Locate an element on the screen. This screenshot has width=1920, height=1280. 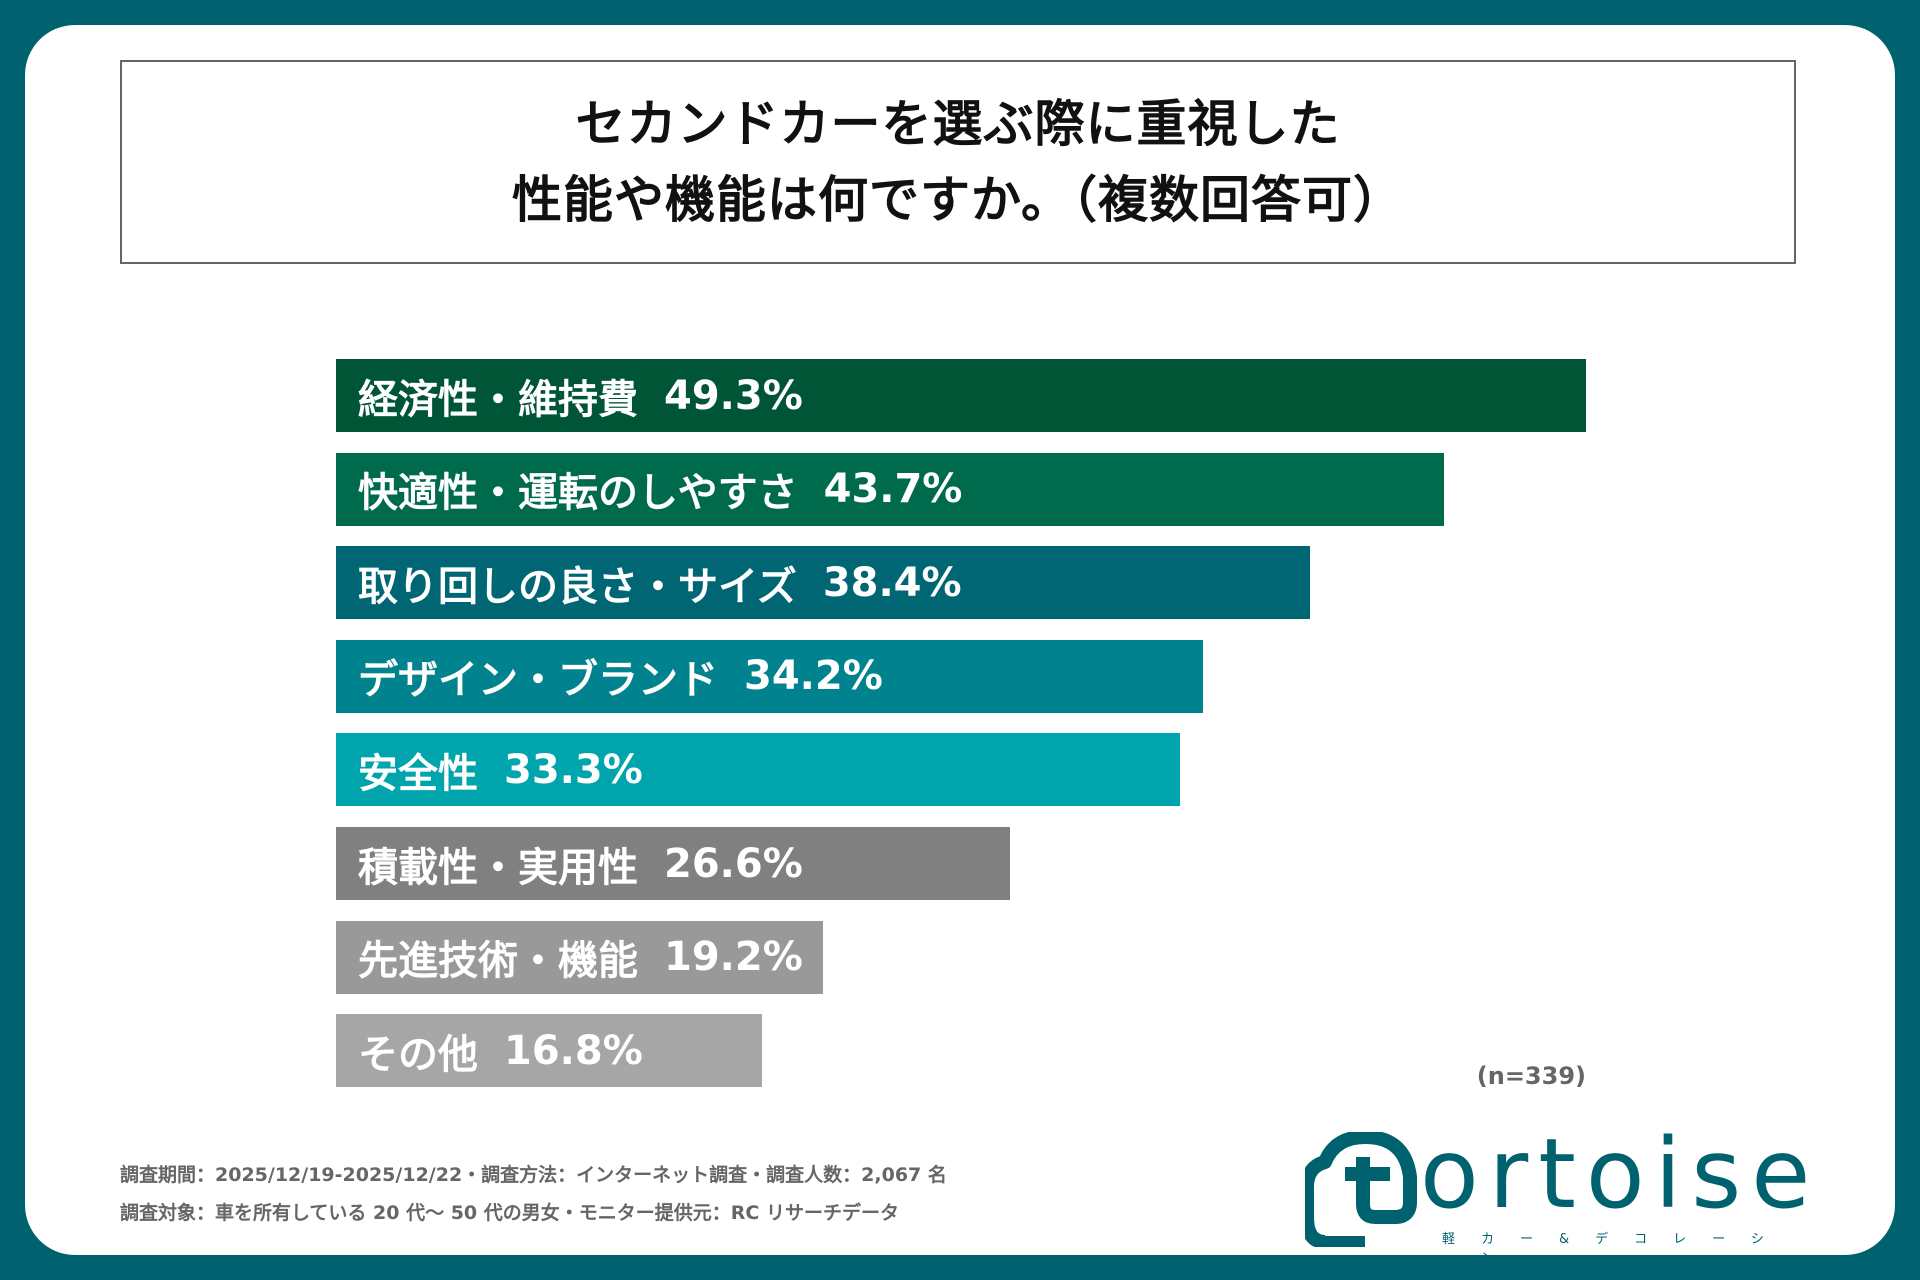
bar-value-label: 38.4% is located at coordinates (892, 582).